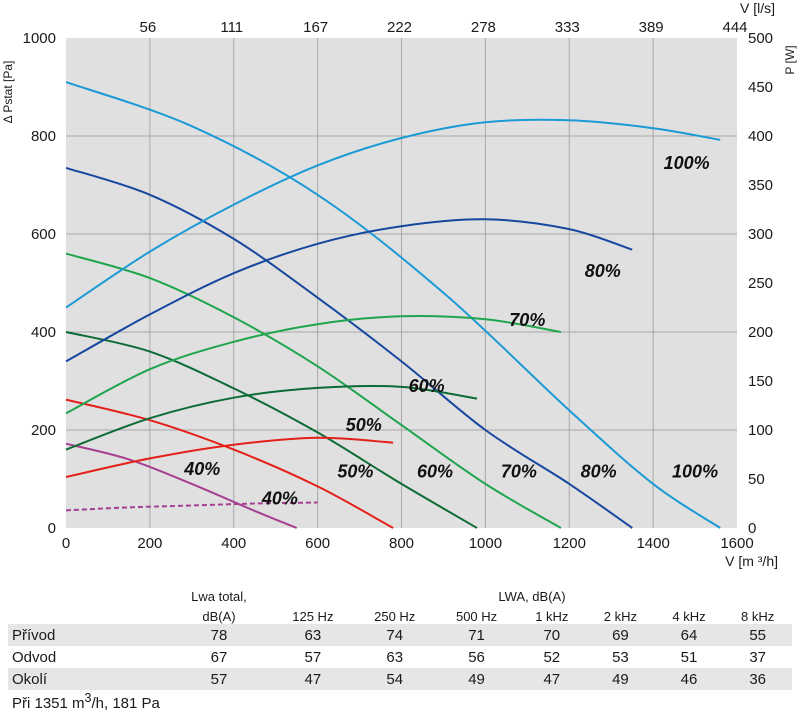  What do you see at coordinates (567, 27) in the screenshot?
I see `top-tick-label: 333` at bounding box center [567, 27].